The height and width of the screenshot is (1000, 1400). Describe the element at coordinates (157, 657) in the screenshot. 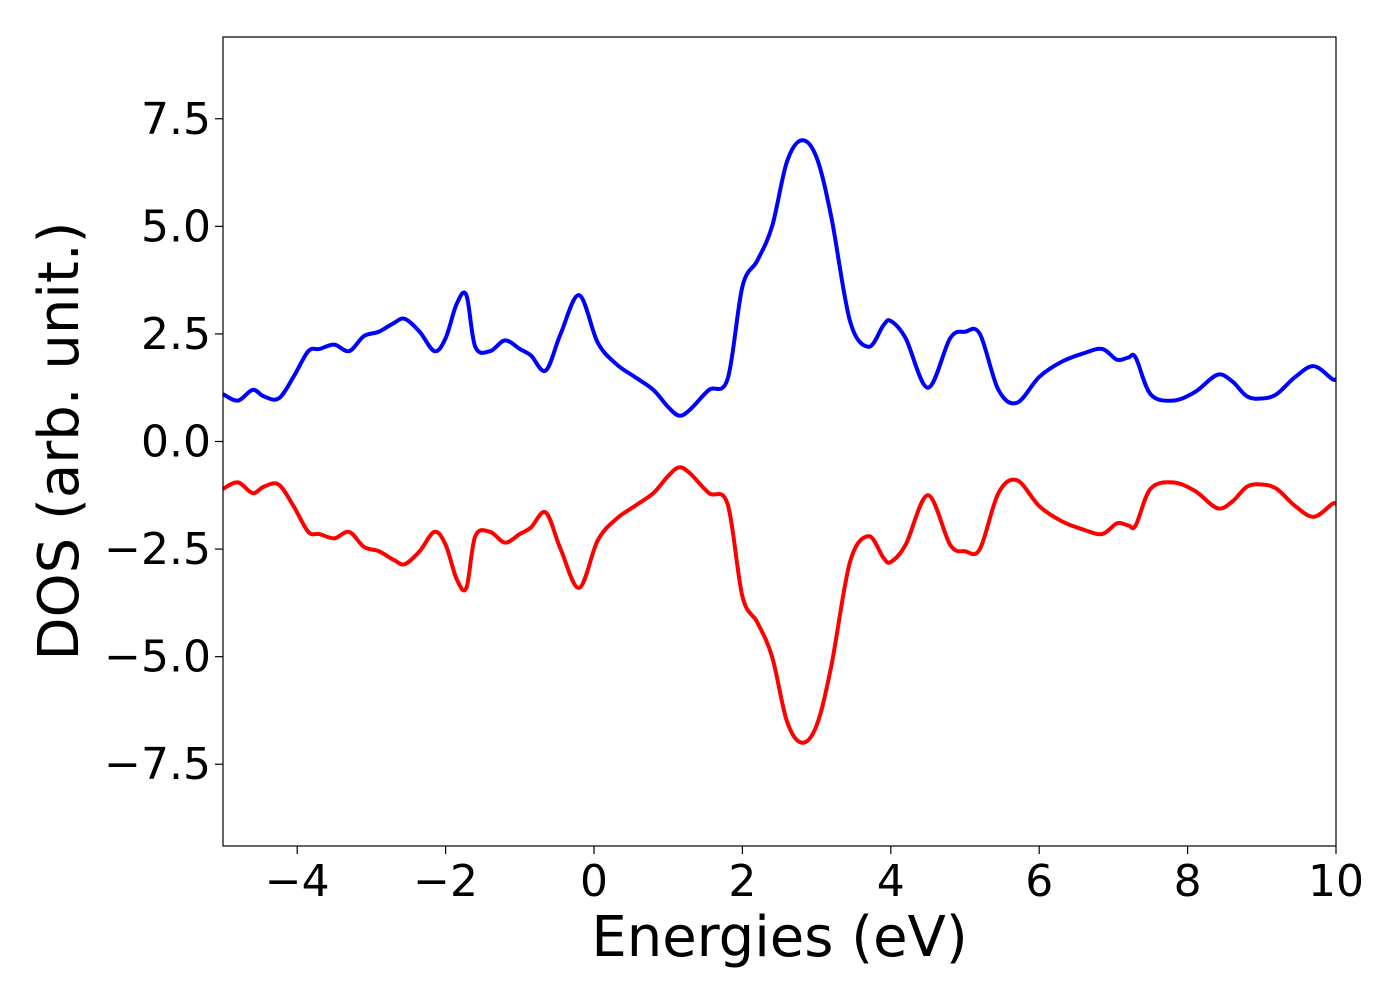

I see `y-tick-label: −5.0` at that location.